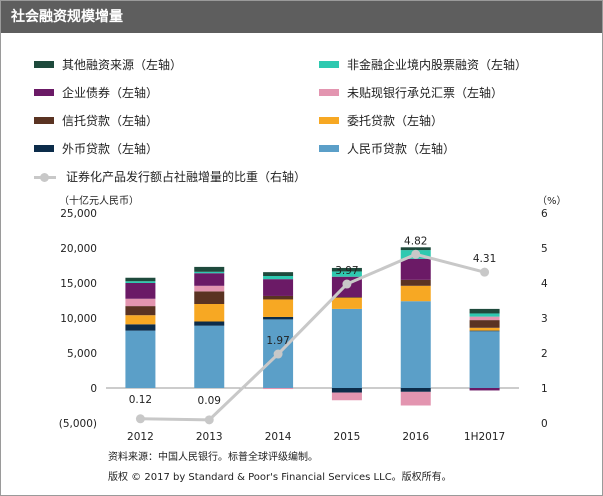 The image size is (603, 496). Describe the element at coordinates (544, 249) in the screenshot. I see `y-right-tick-label: 5` at that location.